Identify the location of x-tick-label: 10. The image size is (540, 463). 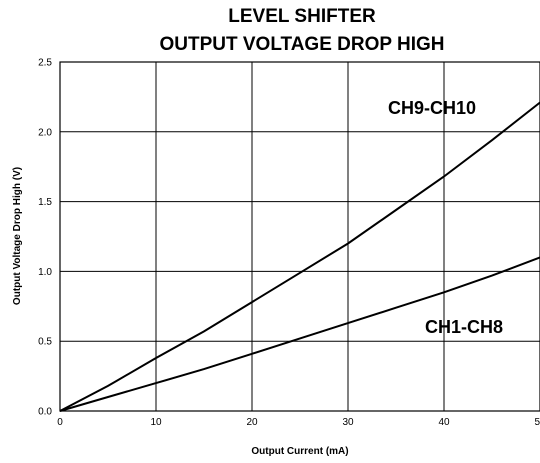
(156, 422).